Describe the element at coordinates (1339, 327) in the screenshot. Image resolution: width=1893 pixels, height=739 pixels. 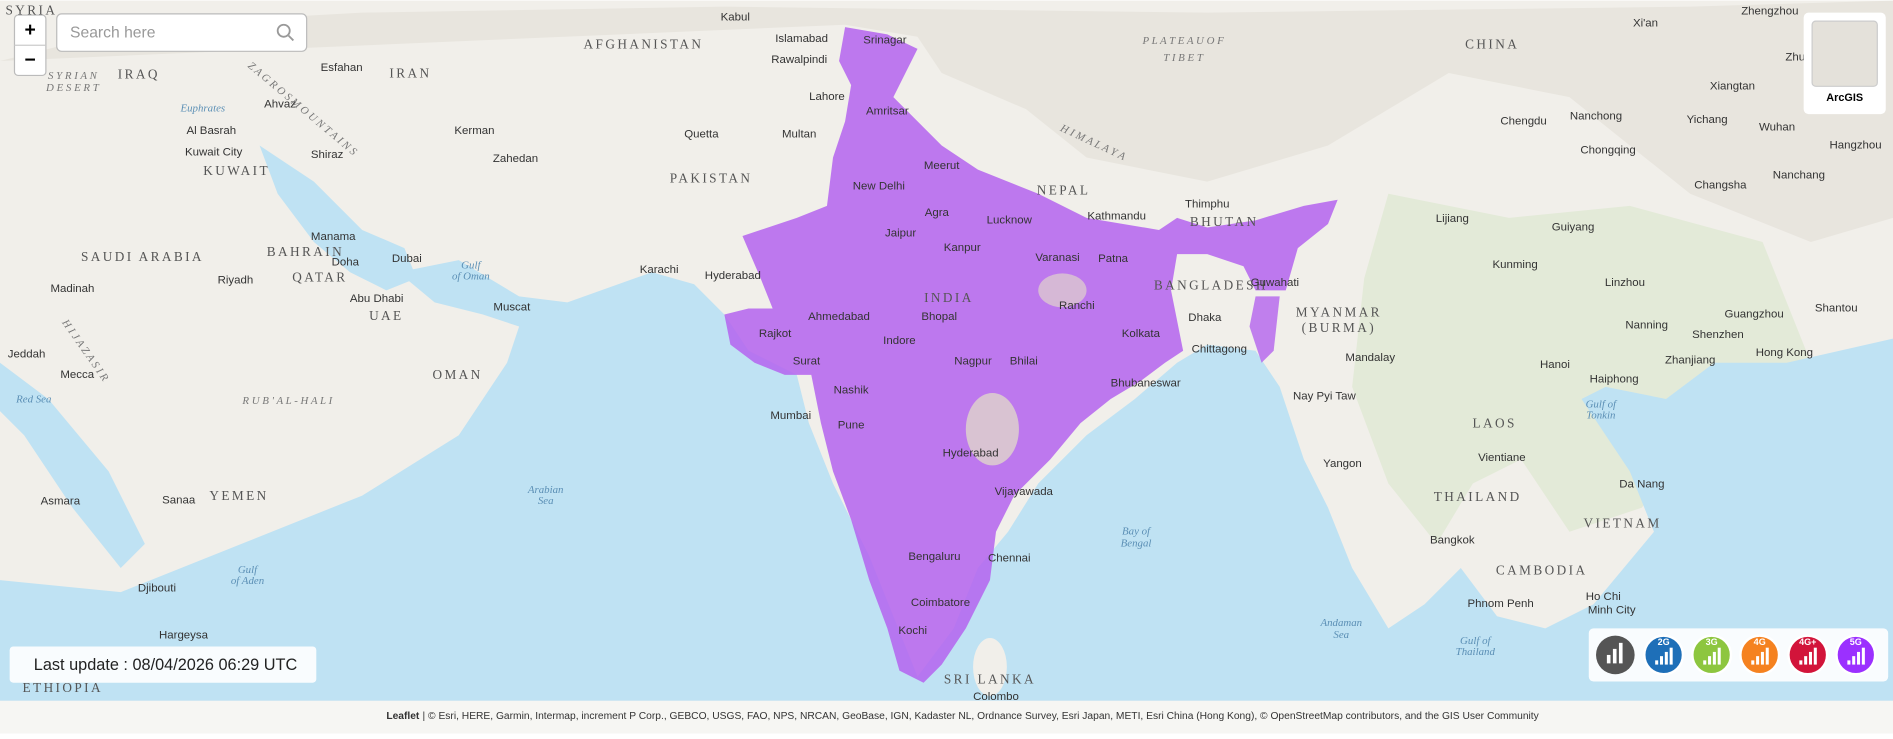
I see `countrie-label: (BURMA)` at that location.